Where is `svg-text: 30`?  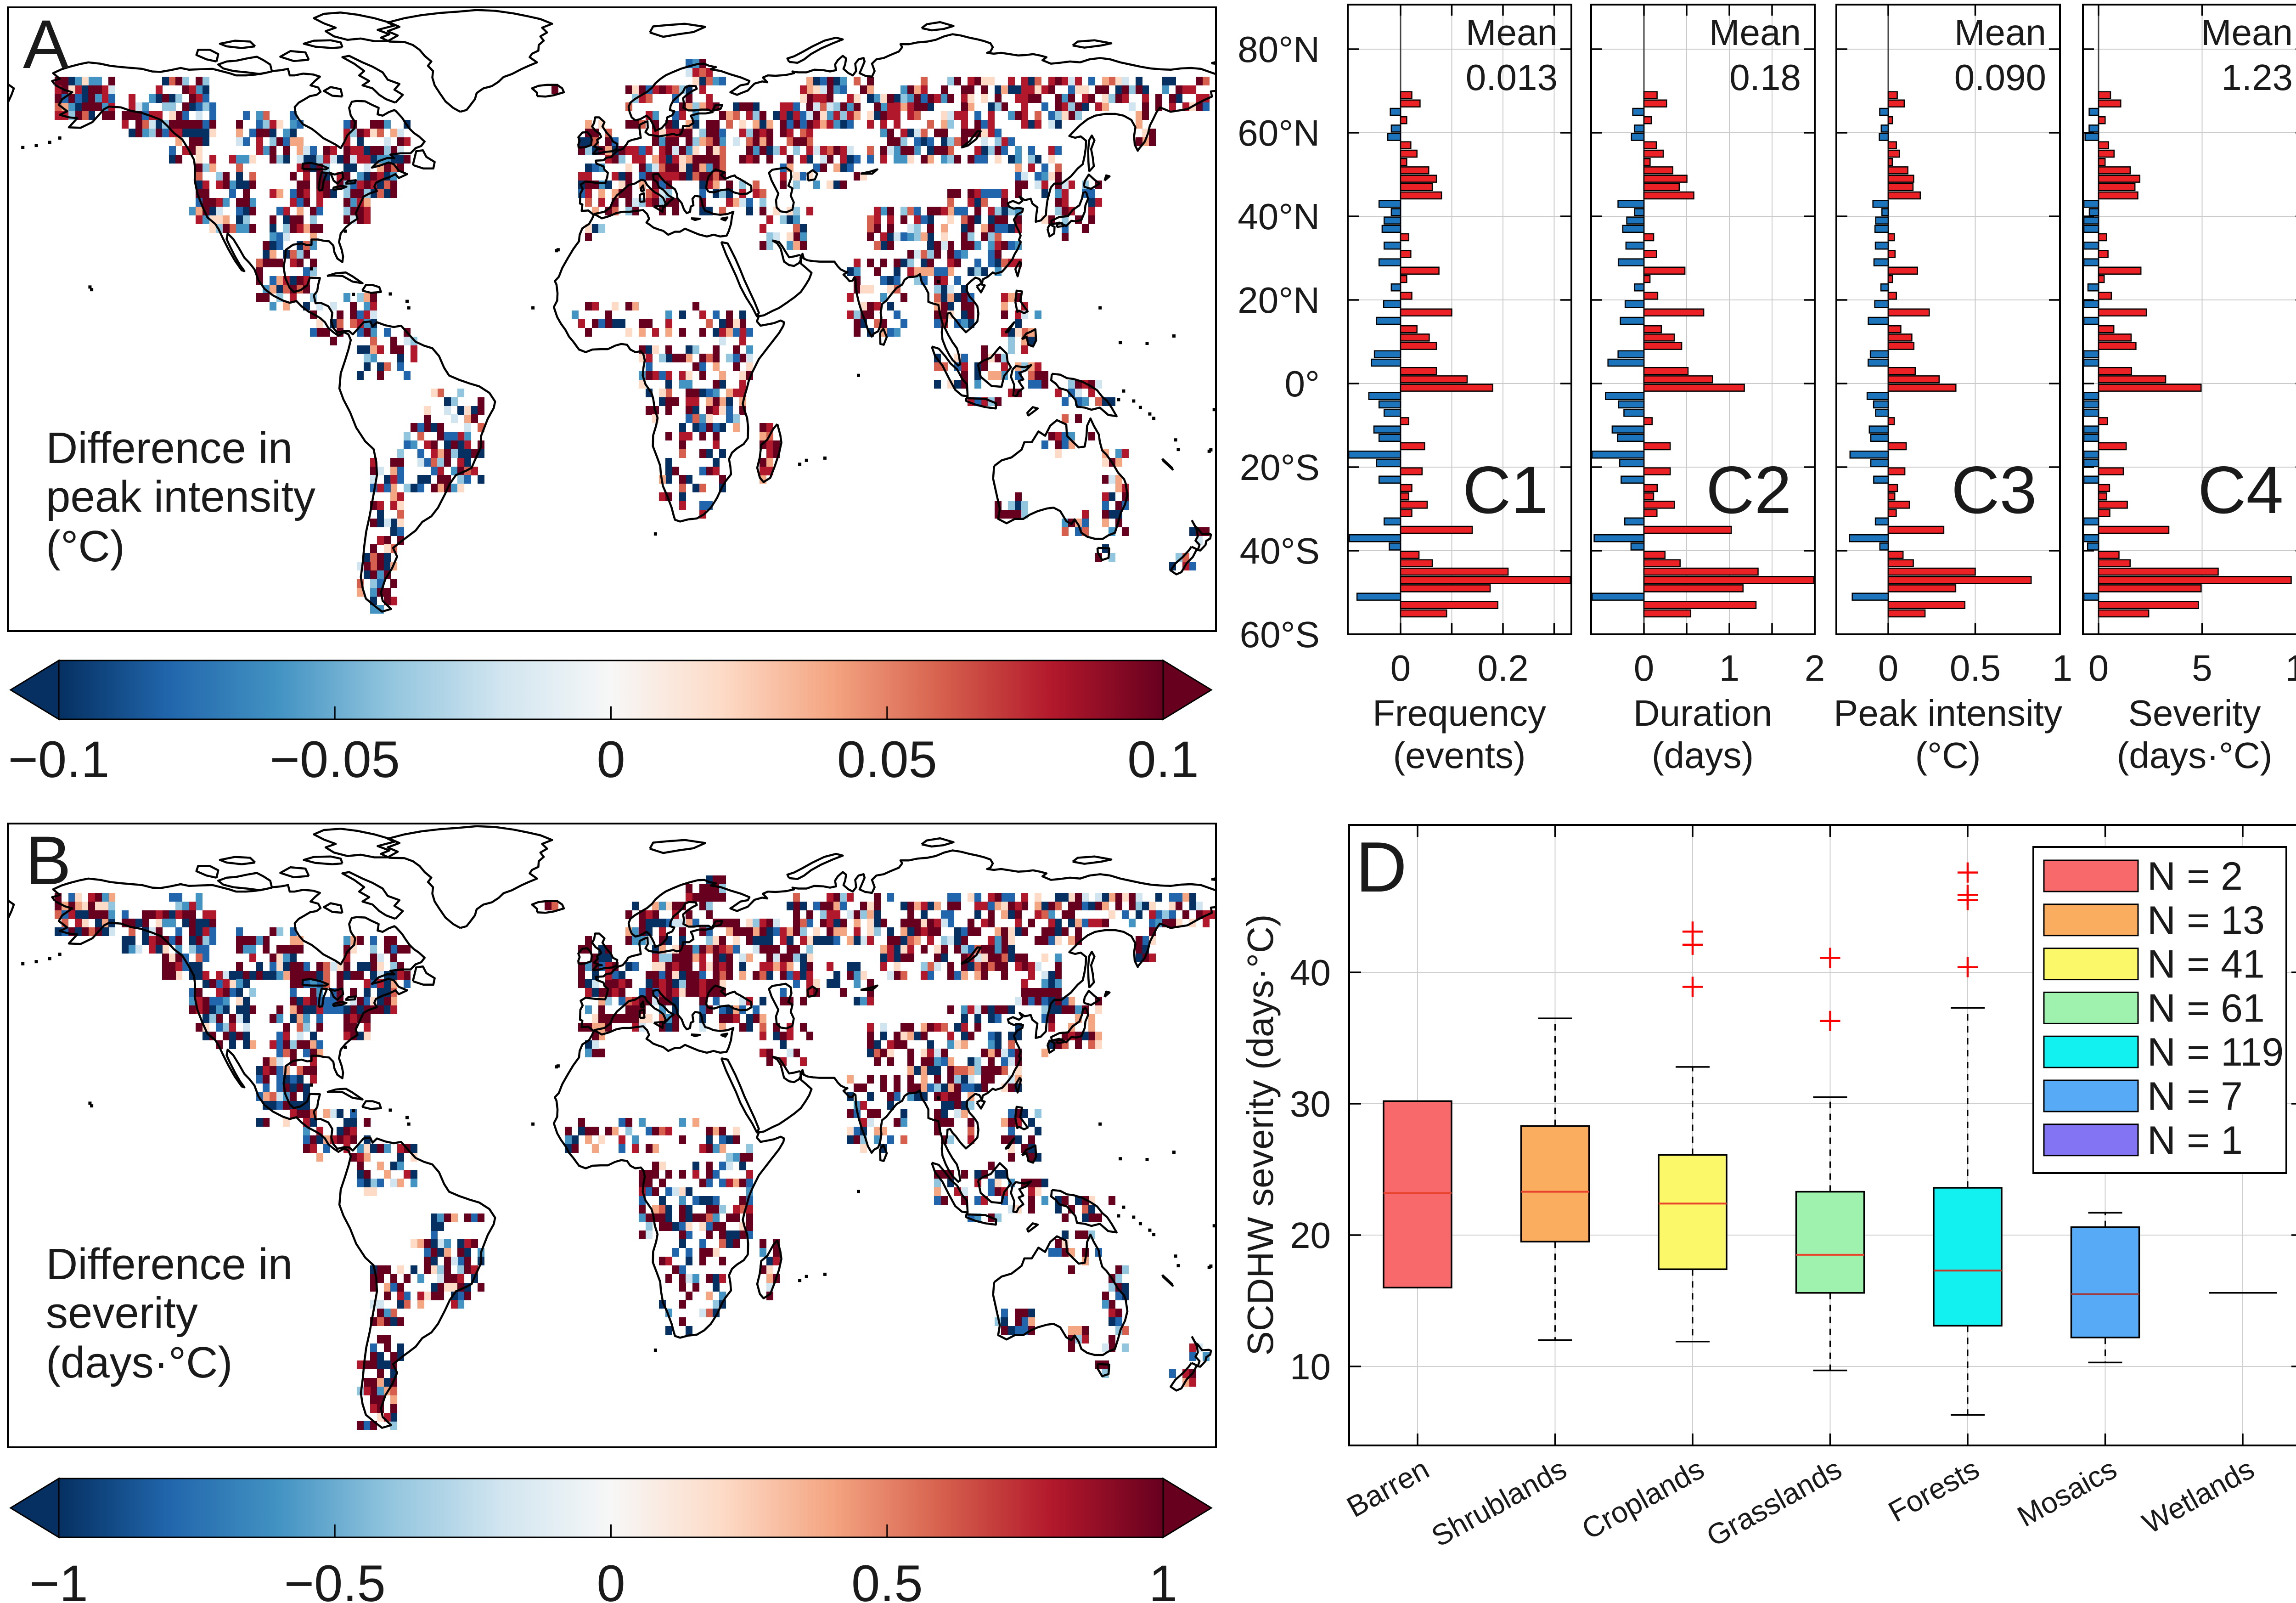 svg-text: 30 is located at coordinates (1310, 1104).